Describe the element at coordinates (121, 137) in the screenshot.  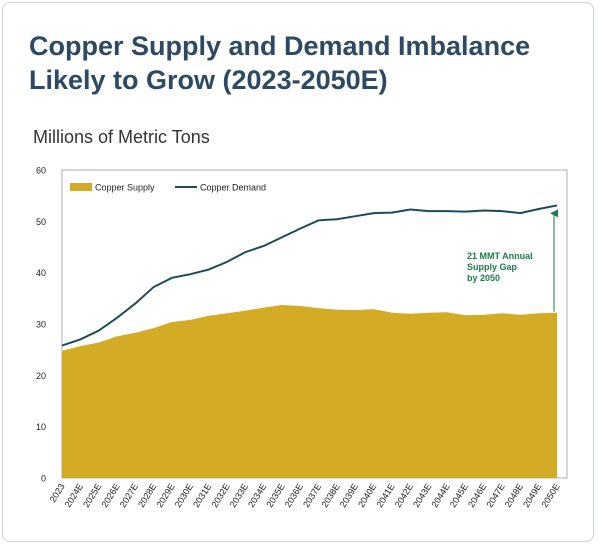
I see `y-unit-label: Millions of Metric Tons` at that location.